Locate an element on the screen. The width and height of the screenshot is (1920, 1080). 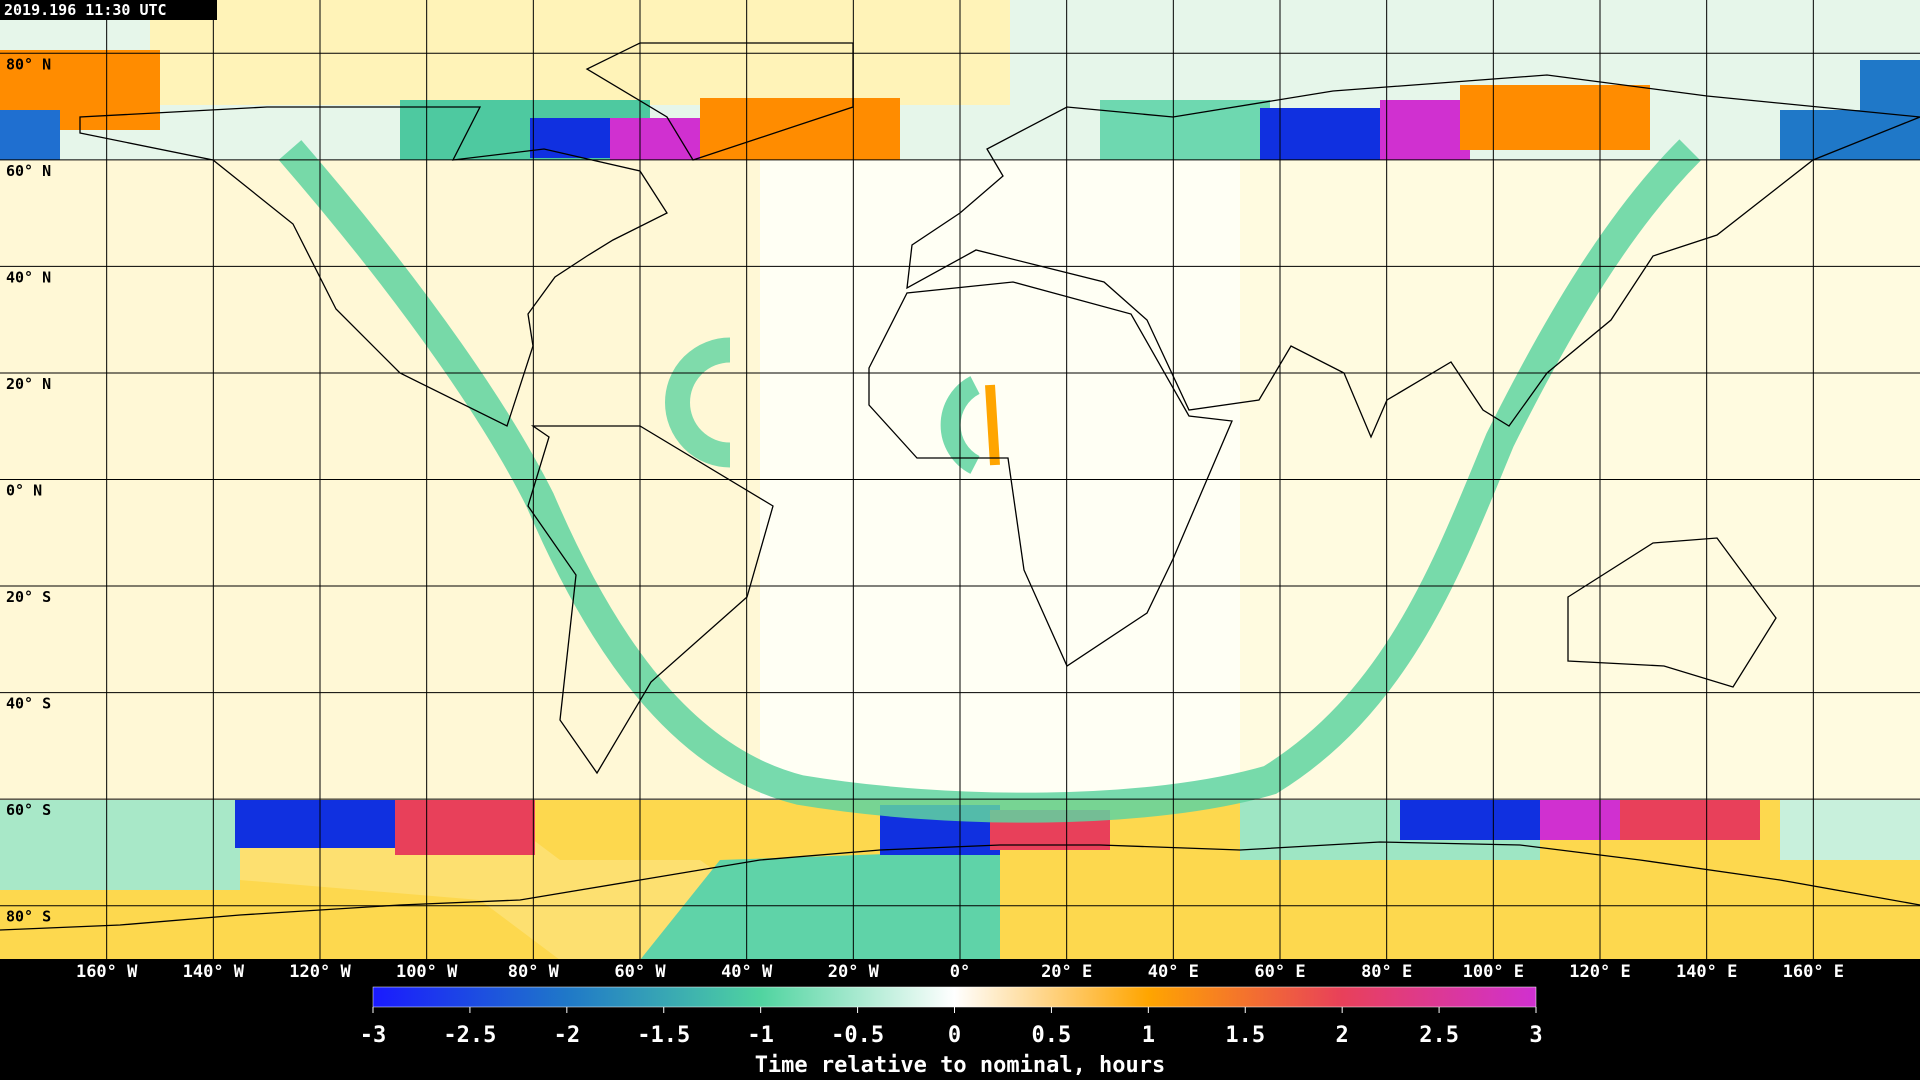
lon-label: 20° W is located at coordinates (854, 972).